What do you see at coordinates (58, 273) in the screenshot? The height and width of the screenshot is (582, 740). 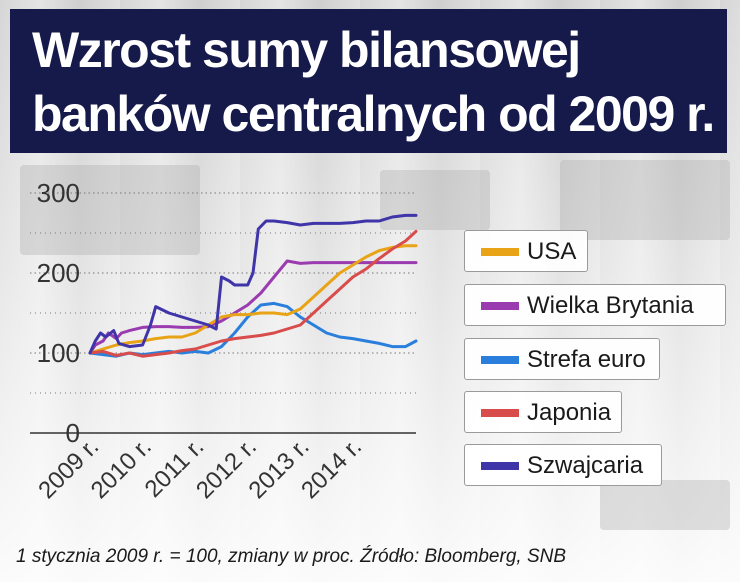 I see `y-tick-label: 200` at bounding box center [58, 273].